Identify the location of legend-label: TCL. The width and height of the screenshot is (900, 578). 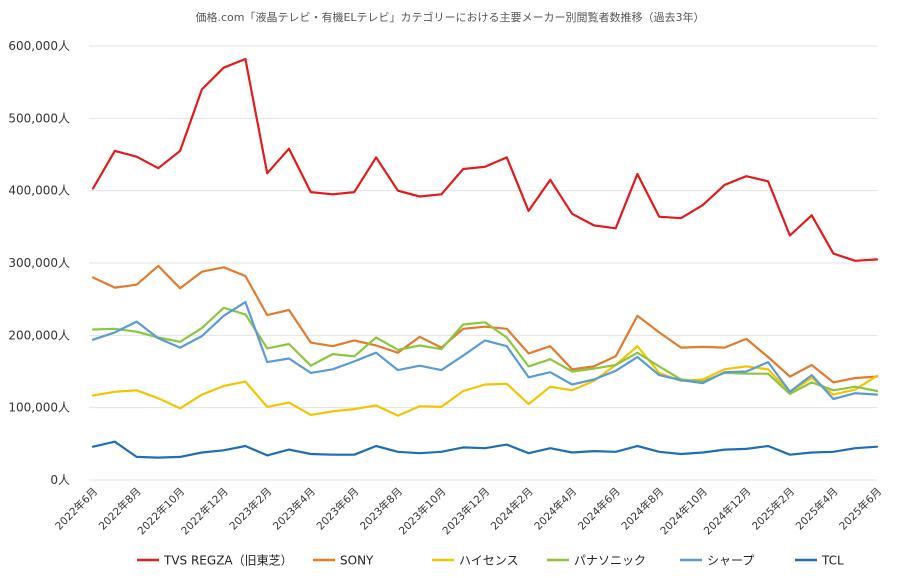
(832, 561).